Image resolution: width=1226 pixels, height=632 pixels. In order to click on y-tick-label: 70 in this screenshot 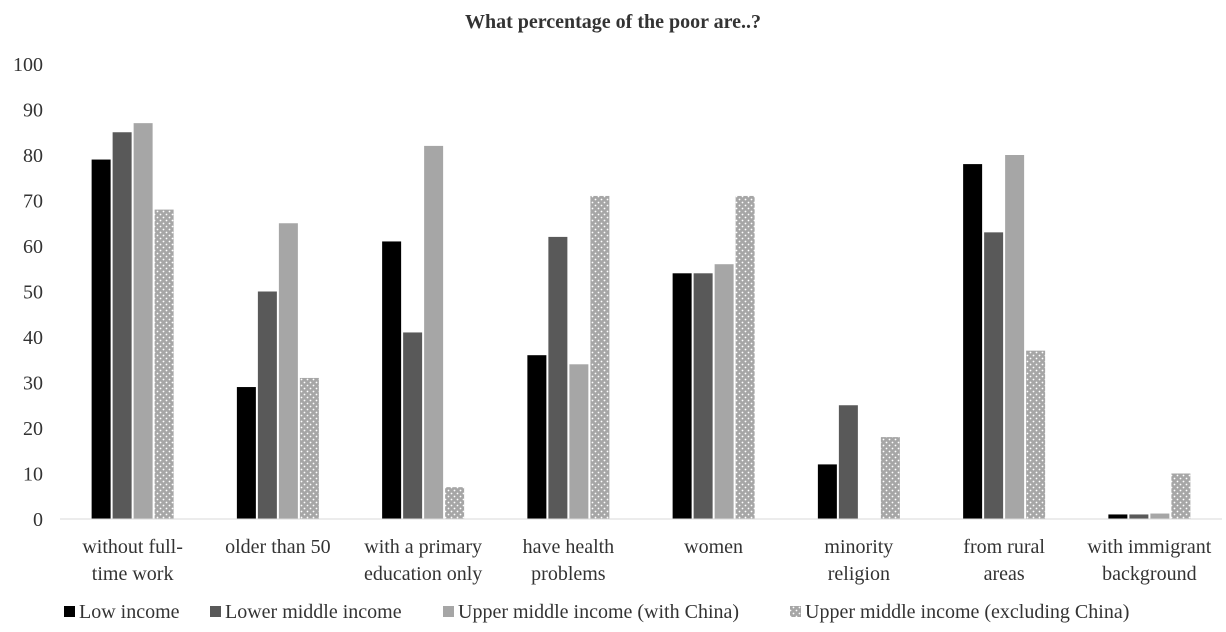, I will do `click(33, 202)`.